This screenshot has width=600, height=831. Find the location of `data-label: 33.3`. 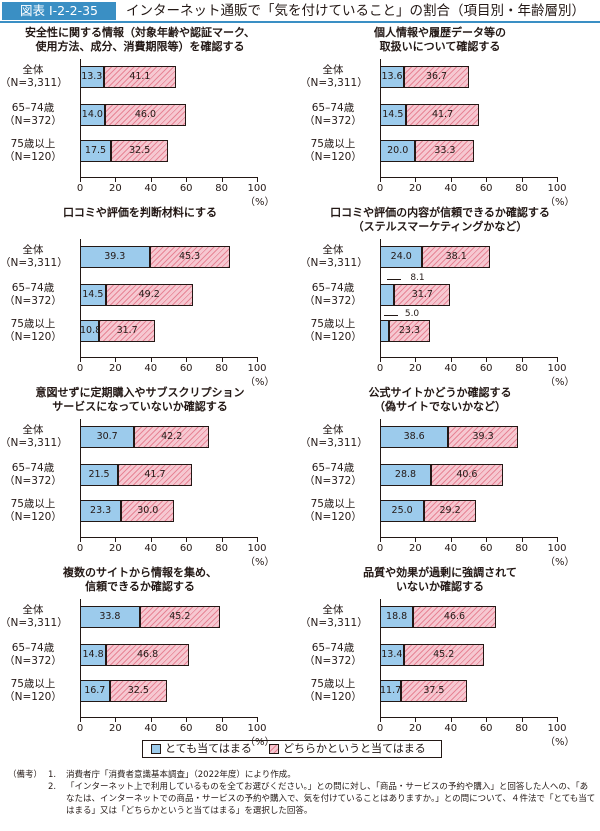

data-label: 33.3 is located at coordinates (445, 150).